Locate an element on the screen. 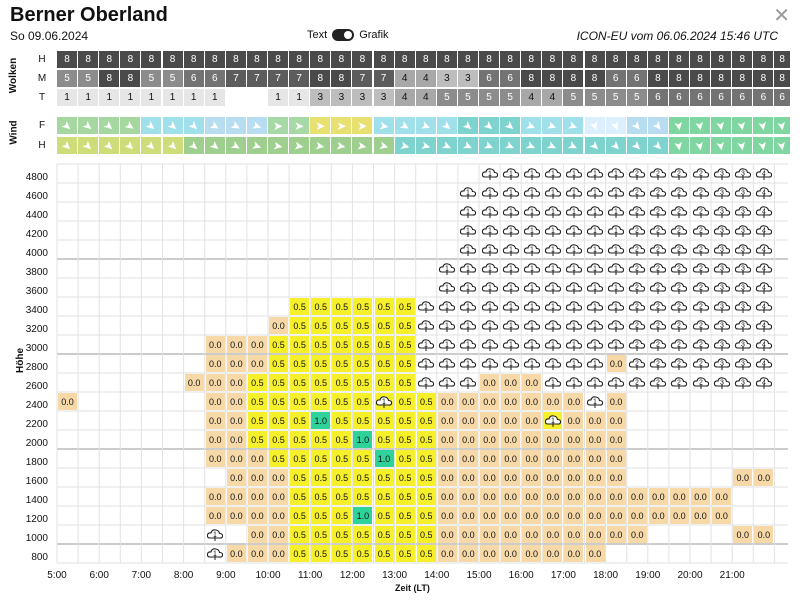  y-tick-label: 4800 is located at coordinates (36, 177).